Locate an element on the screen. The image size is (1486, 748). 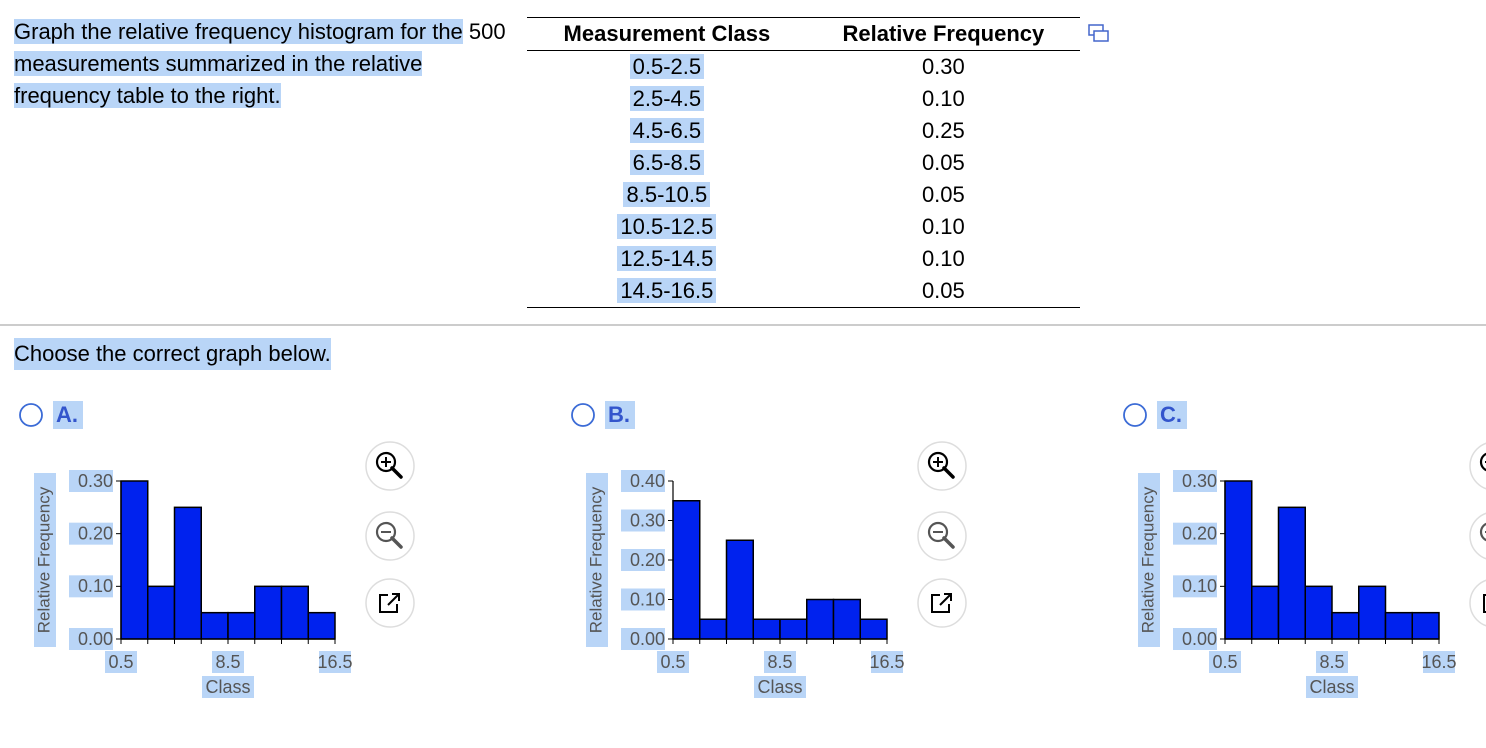
cell-text: 10.5-12.5 is located at coordinates (667, 226).